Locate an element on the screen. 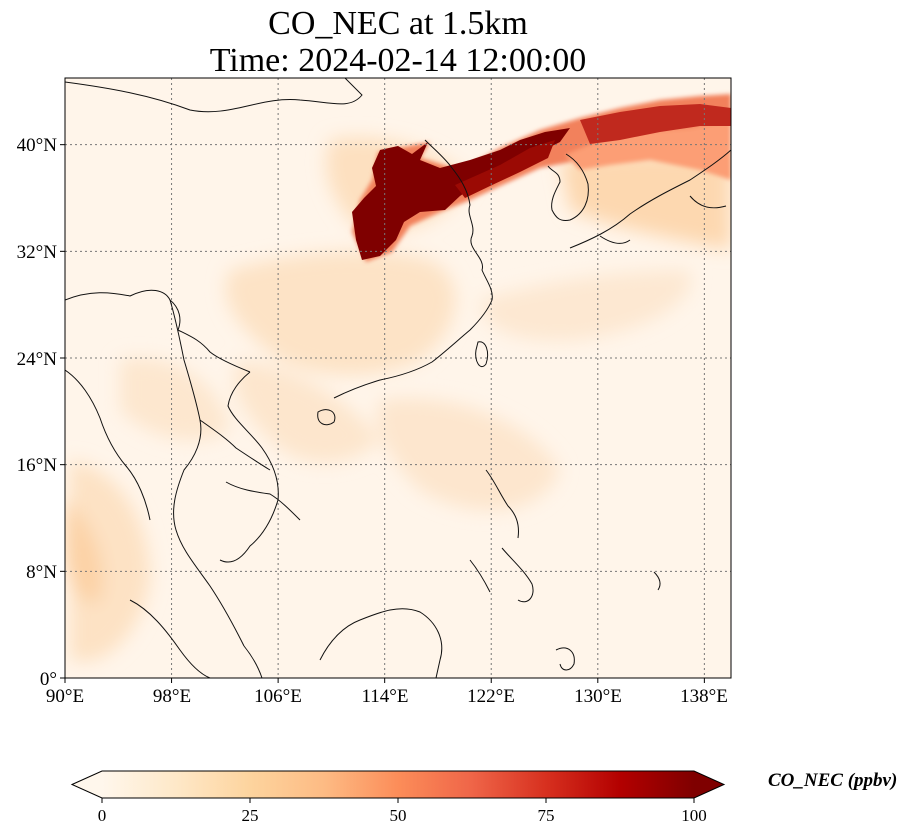 The width and height of the screenshot is (920, 836). lon-tick-label: 98°E is located at coordinates (172, 696).